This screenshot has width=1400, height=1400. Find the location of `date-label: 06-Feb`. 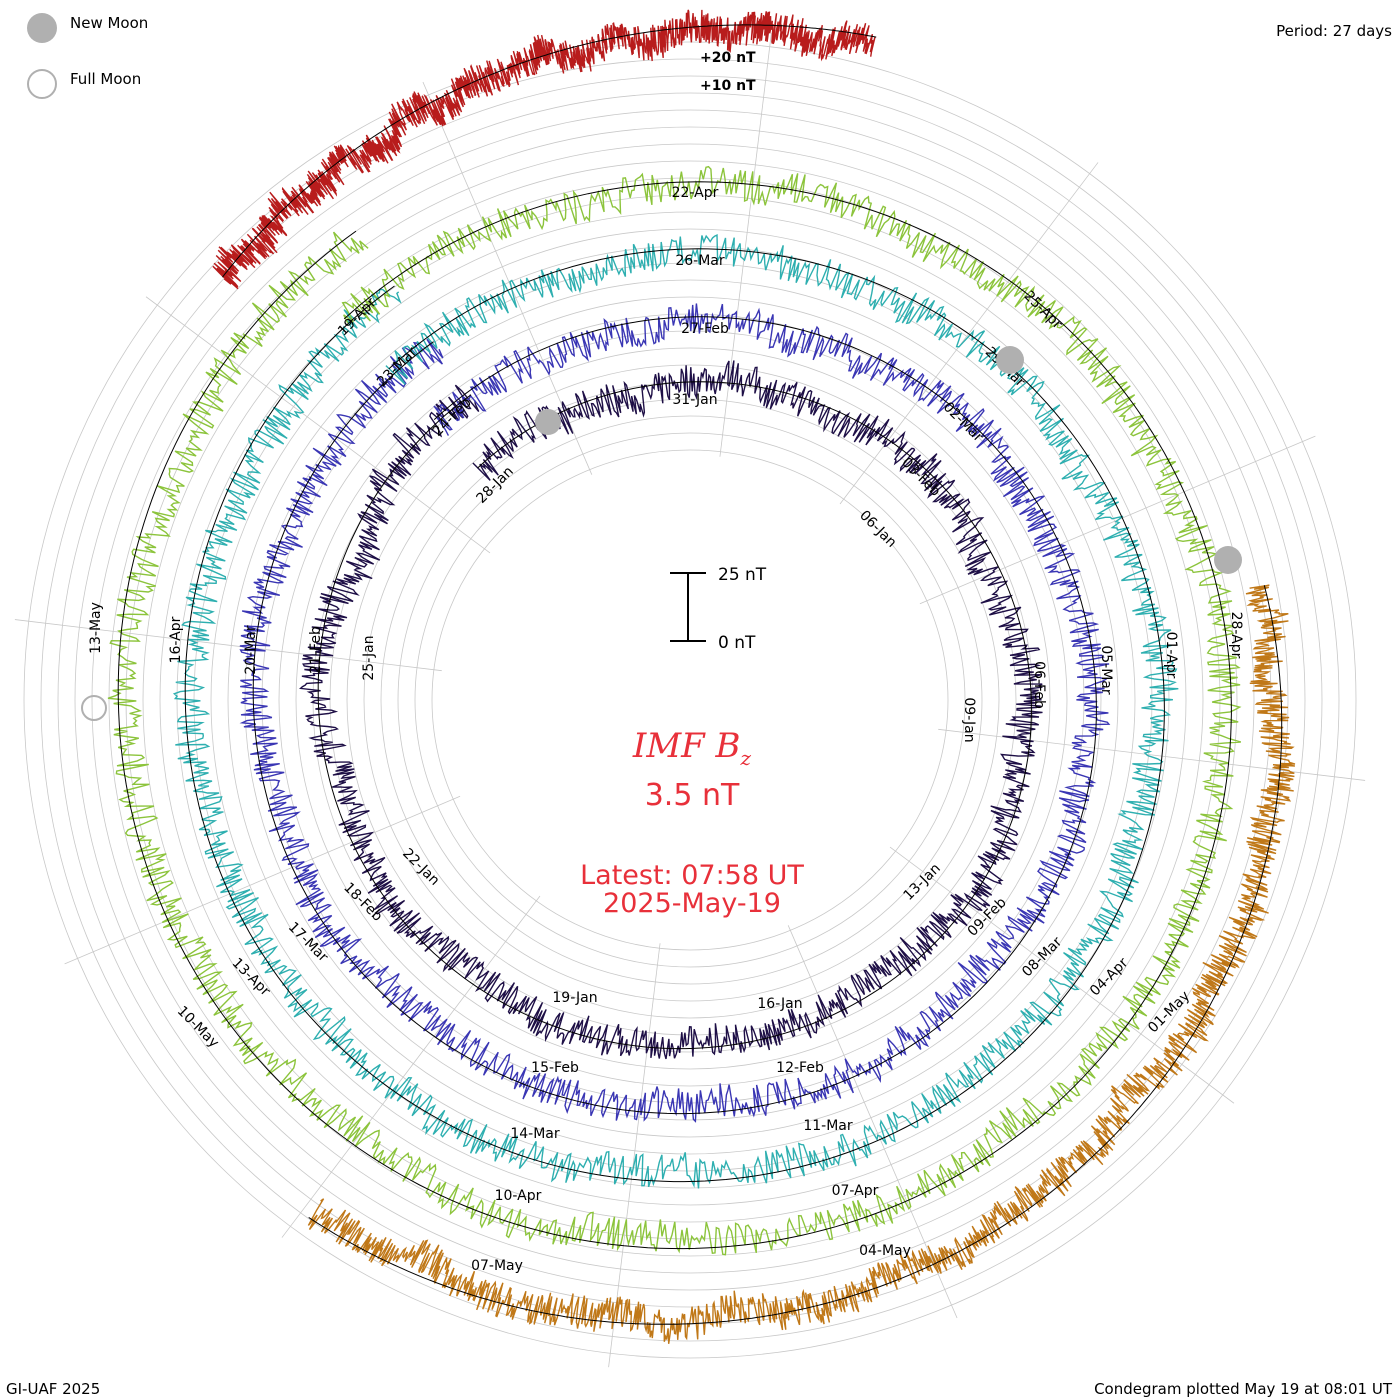

date-label: 06-Feb is located at coordinates (1039, 685).